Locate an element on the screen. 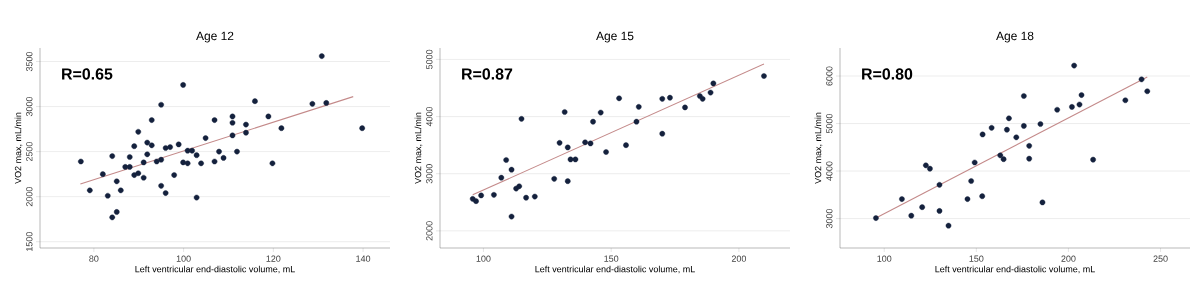 The height and width of the screenshot is (296, 1200). x-axis-title: Left ventricular end-diastolic volume, mL is located at coordinates (615, 269).